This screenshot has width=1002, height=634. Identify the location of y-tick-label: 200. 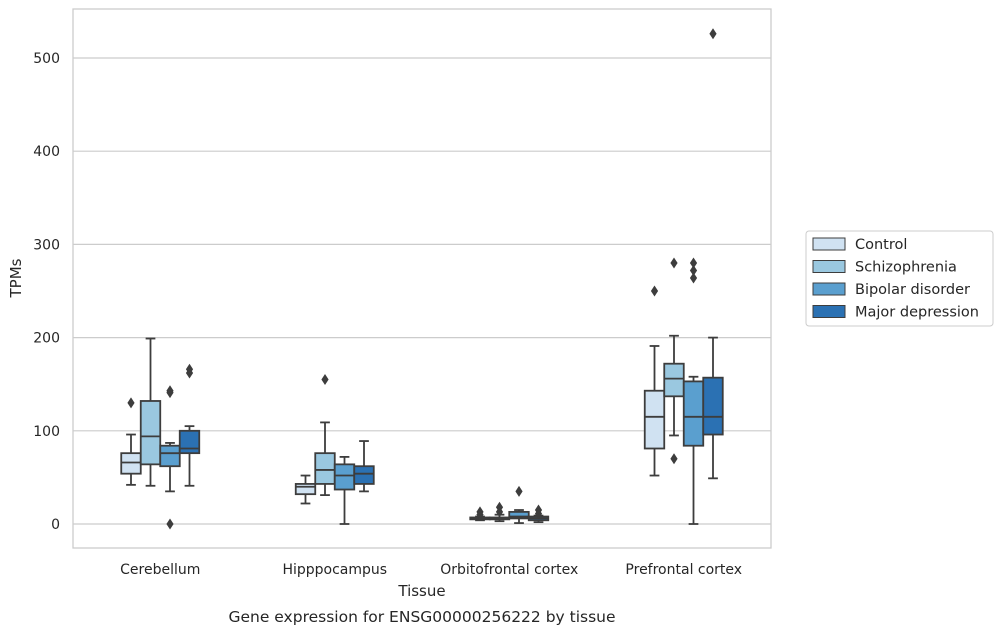
(46, 339).